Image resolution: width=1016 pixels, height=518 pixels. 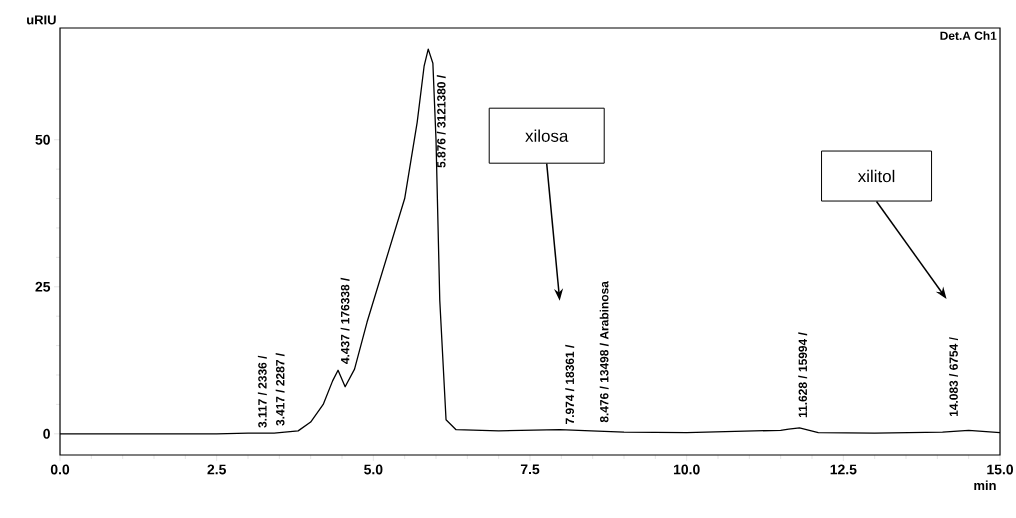 What do you see at coordinates (441, 121) in the screenshot?
I see `annotation: 5.876 / 3121380 /` at bounding box center [441, 121].